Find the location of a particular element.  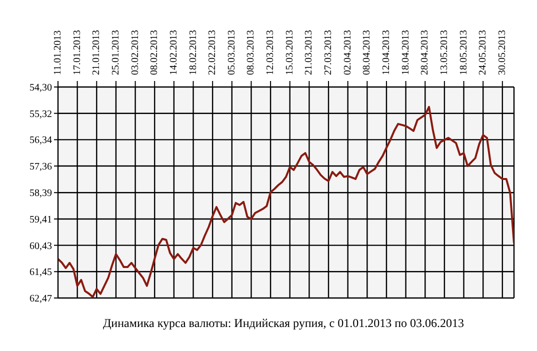

x-tick-label: 14.02.2013 is located at coordinates (174, 52).